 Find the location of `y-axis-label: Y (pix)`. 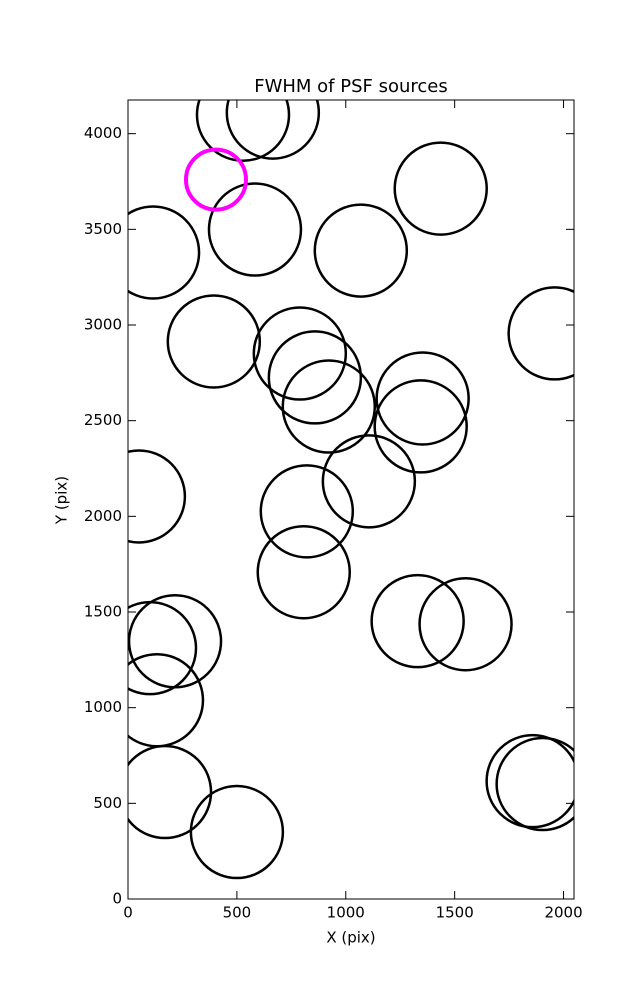

y-axis-label: Y (pix) is located at coordinates (62, 500).